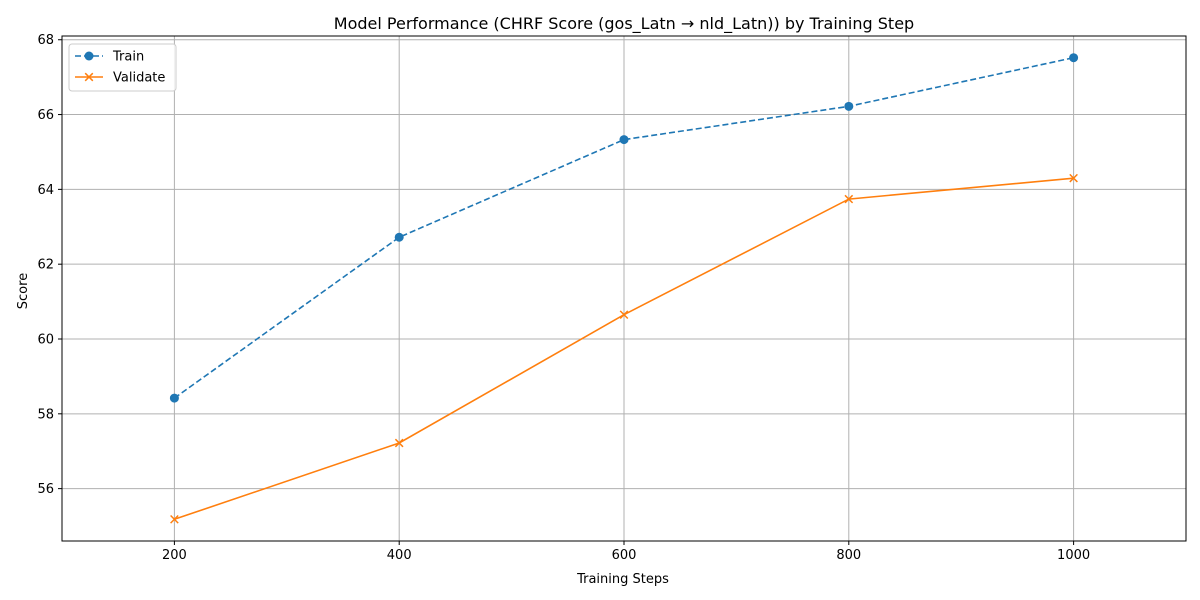 This screenshot has height=600, width=1200. Describe the element at coordinates (622, 579) in the screenshot. I see `x-axis-label: Training Steps` at that location.